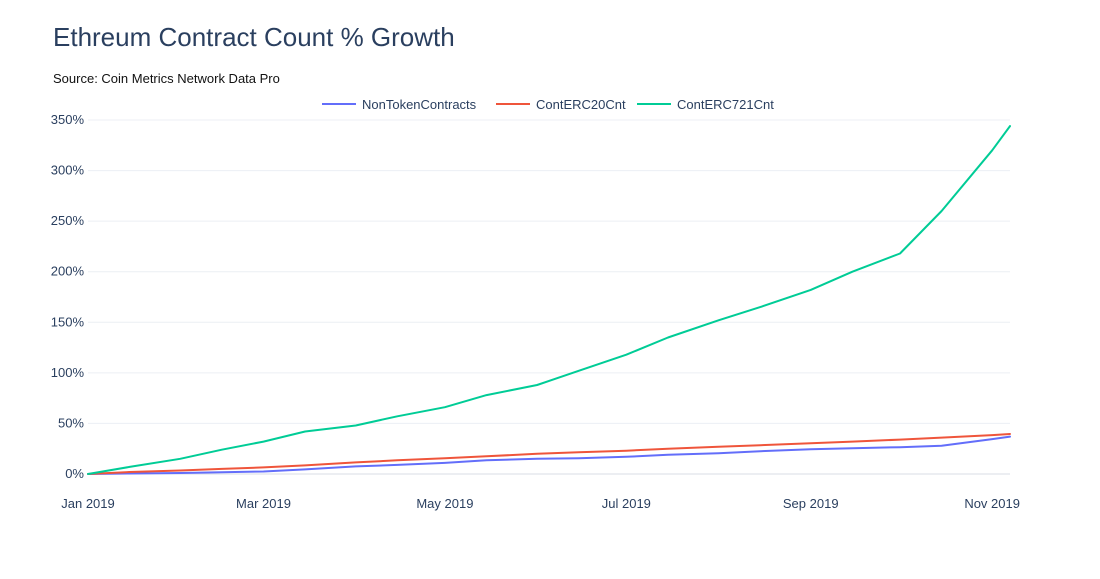 This screenshot has height=579, width=1100. Describe the element at coordinates (74, 473) in the screenshot. I see `y-tick-label: 0%` at that location.